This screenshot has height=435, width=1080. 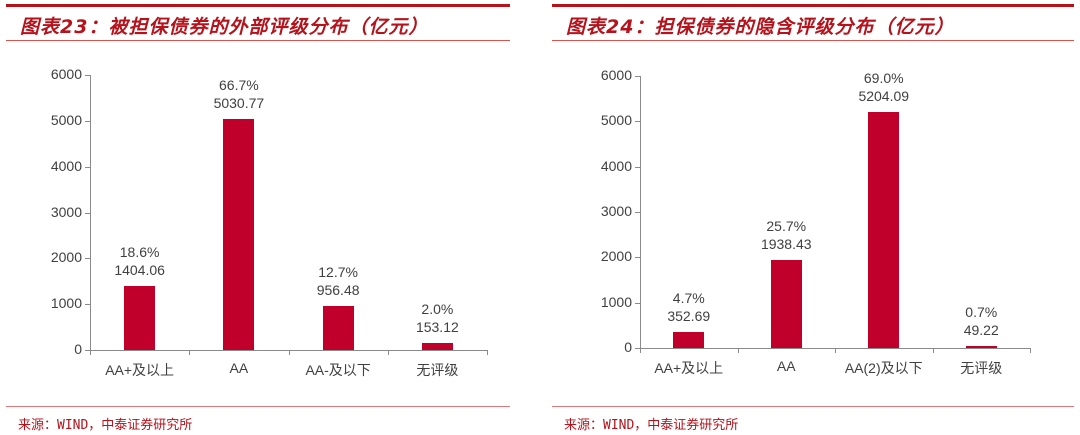 I want to click on bar-value-label: 1938.43, so click(x=786, y=244).